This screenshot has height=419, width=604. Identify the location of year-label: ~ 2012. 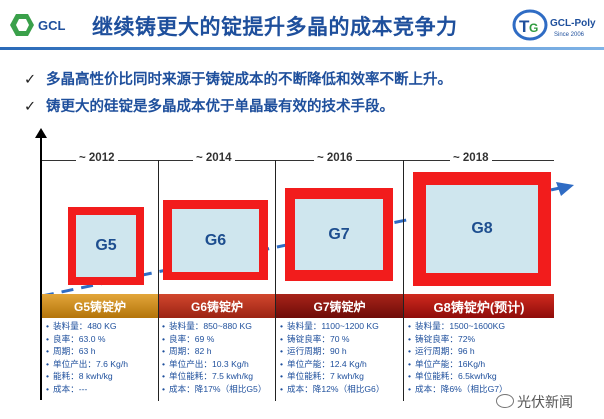
(97, 158).